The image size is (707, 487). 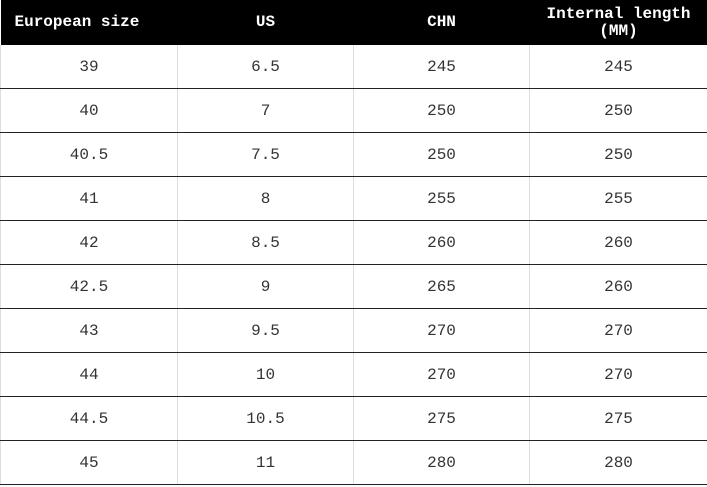 What do you see at coordinates (89, 67) in the screenshot?
I see `table-cell: 39` at bounding box center [89, 67].